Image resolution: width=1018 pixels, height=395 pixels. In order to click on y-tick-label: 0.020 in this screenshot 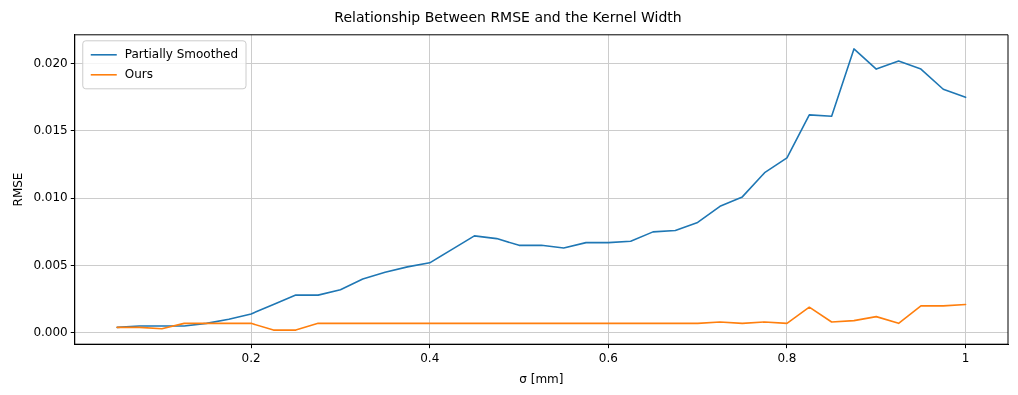, I will do `click(50, 62)`.